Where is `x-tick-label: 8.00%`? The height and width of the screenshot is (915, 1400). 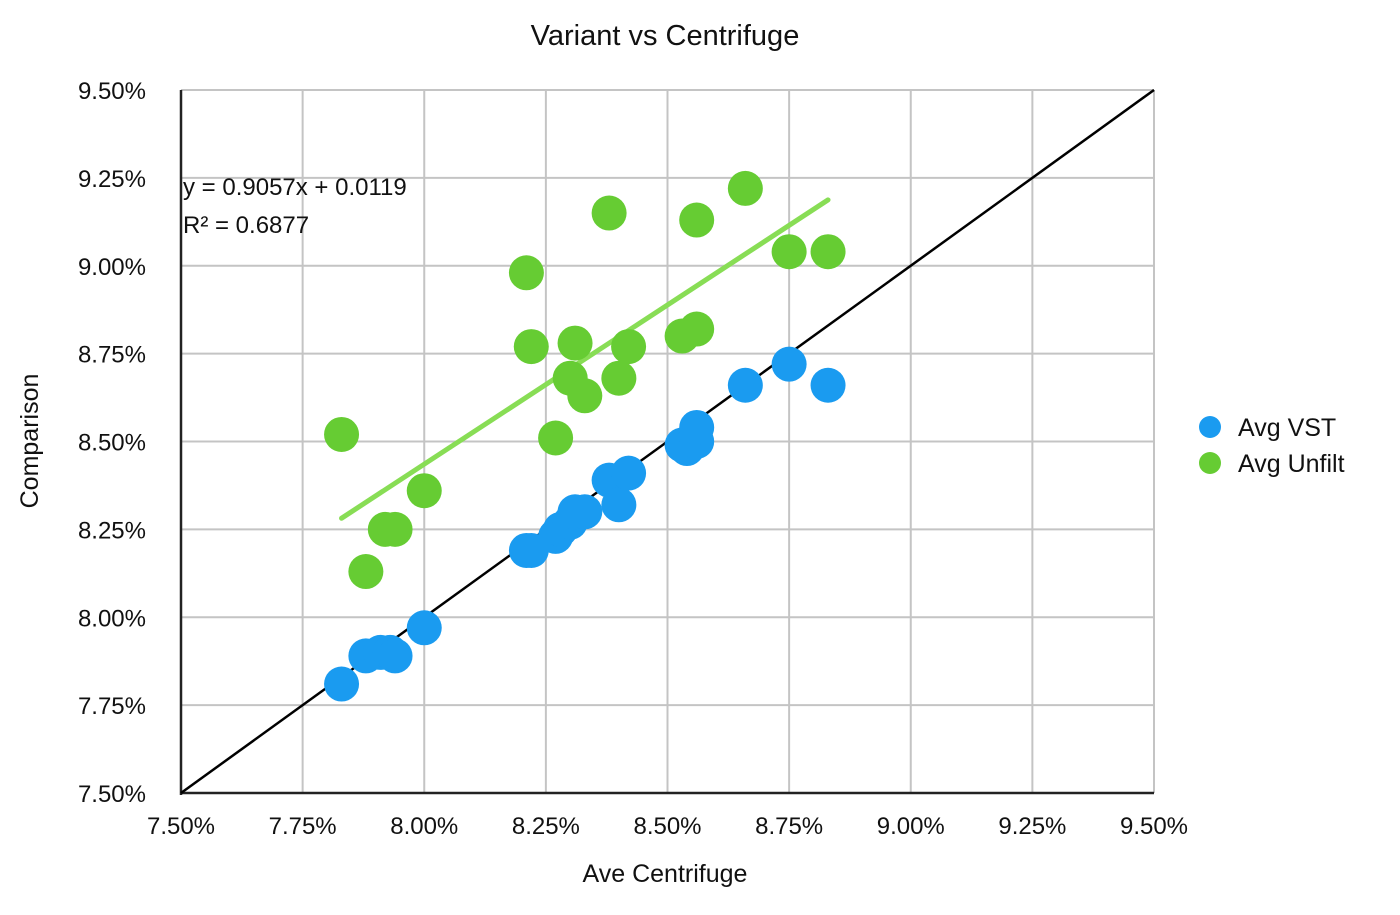
x-tick-label: 8.00% is located at coordinates (424, 826).